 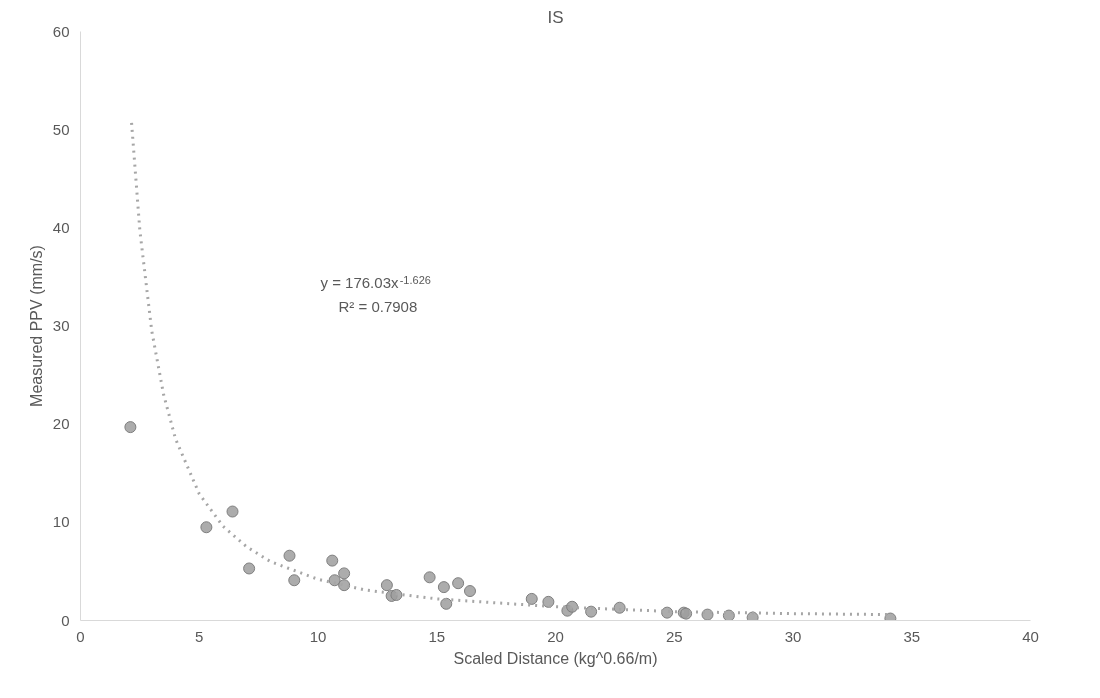 I want to click on y-tick-label: 20, so click(x=61, y=424).